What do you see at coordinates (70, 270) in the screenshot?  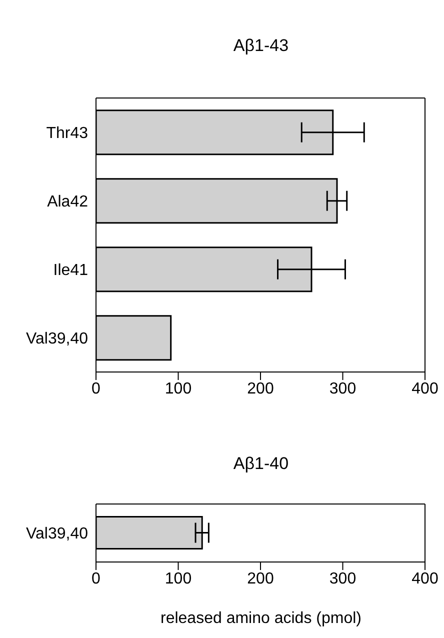 I see `y-tick-label: Ile41` at bounding box center [70, 270].